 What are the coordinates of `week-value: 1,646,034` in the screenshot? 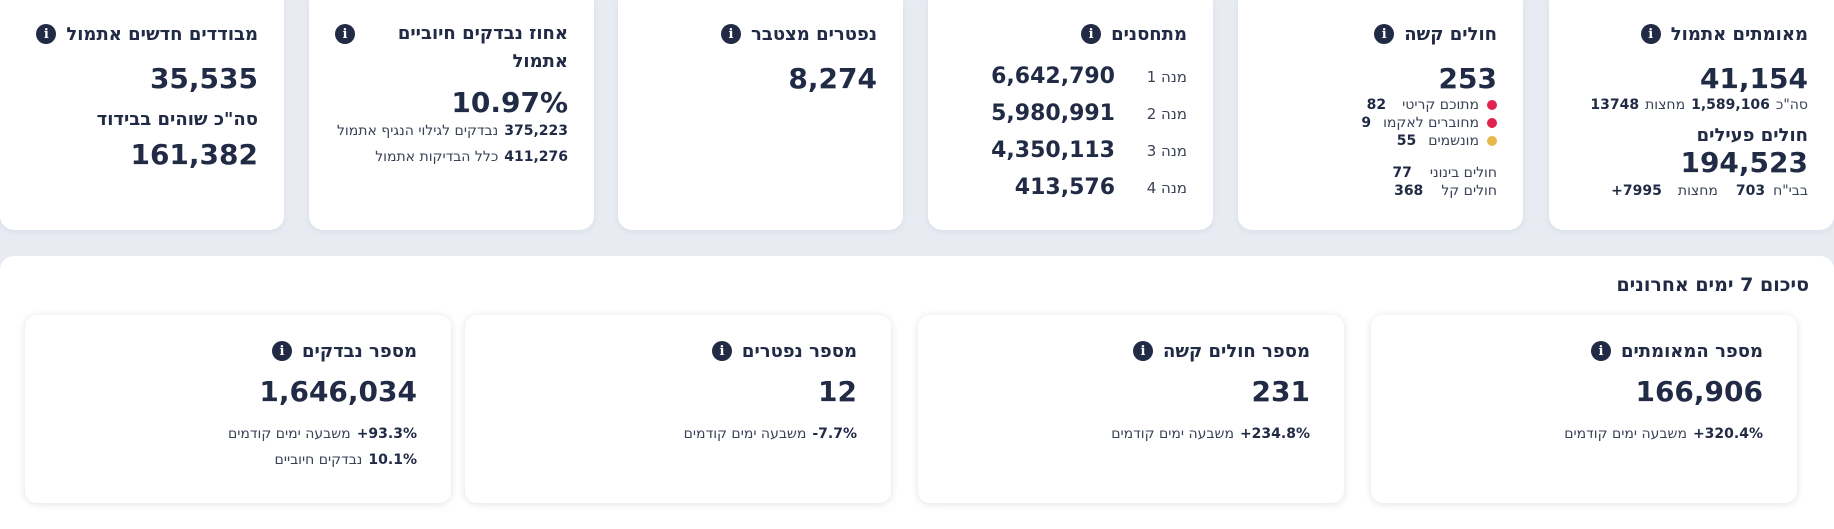 It's located at (338, 391).